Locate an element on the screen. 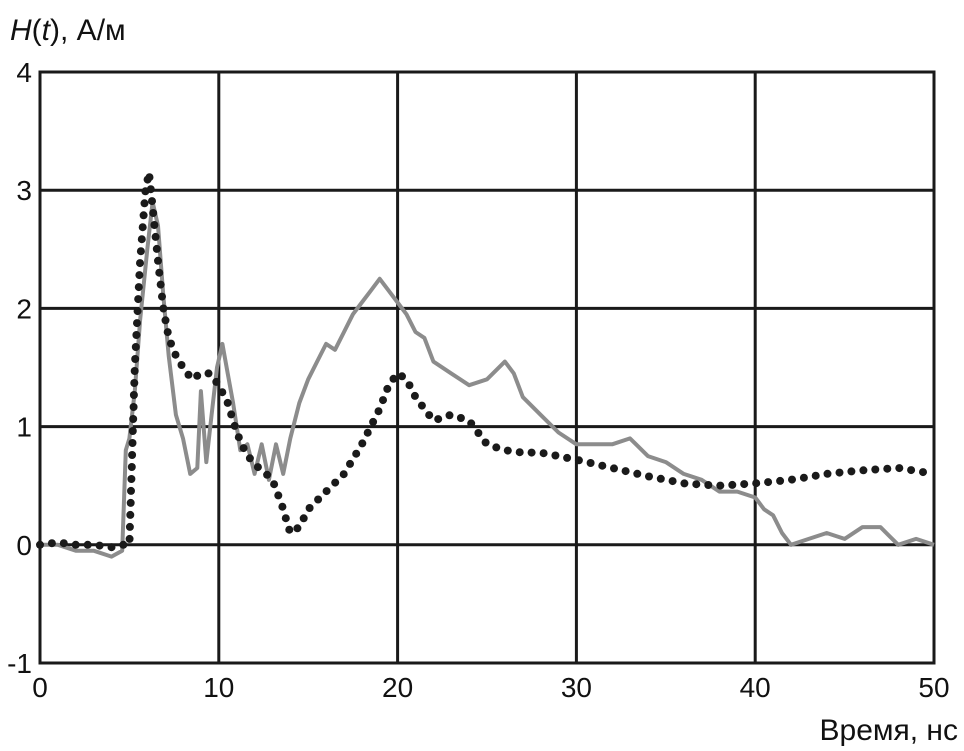 This screenshot has width=964, height=751. y-tick-label: 1 is located at coordinates (24, 427).